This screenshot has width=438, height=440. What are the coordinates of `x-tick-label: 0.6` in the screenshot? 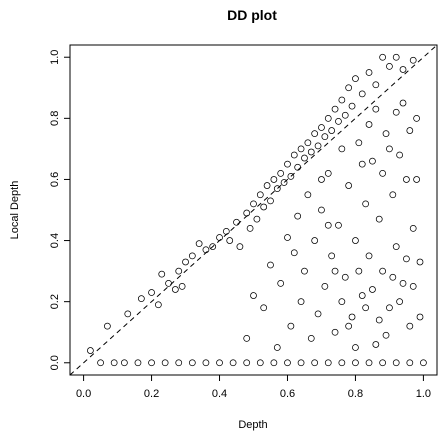 It's located at (287, 394).